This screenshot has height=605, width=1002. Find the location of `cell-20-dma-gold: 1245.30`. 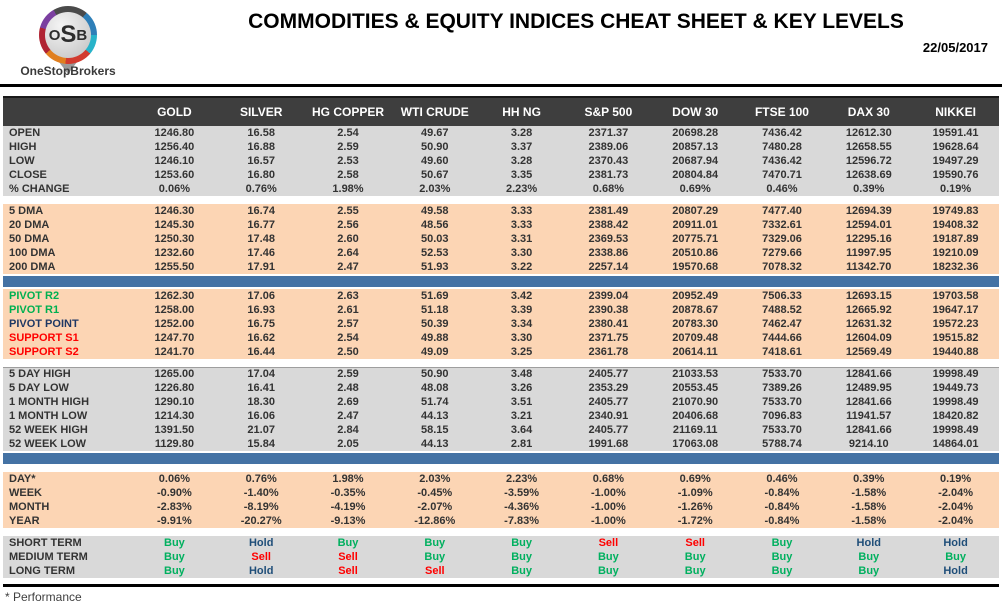

cell-20-dma-gold: 1245.30 is located at coordinates (174, 225).